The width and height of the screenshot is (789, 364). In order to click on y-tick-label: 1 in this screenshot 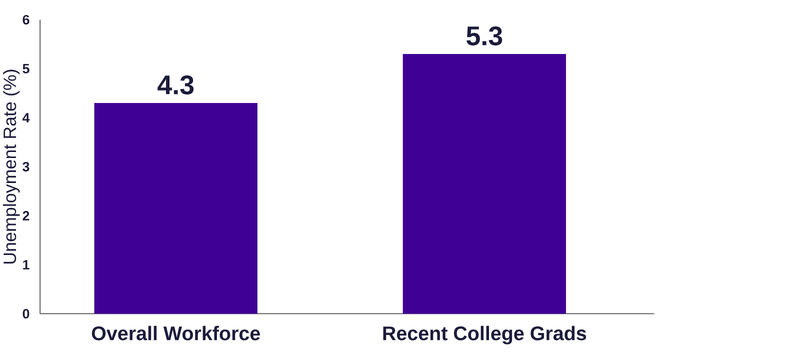, I will do `click(26, 265)`.